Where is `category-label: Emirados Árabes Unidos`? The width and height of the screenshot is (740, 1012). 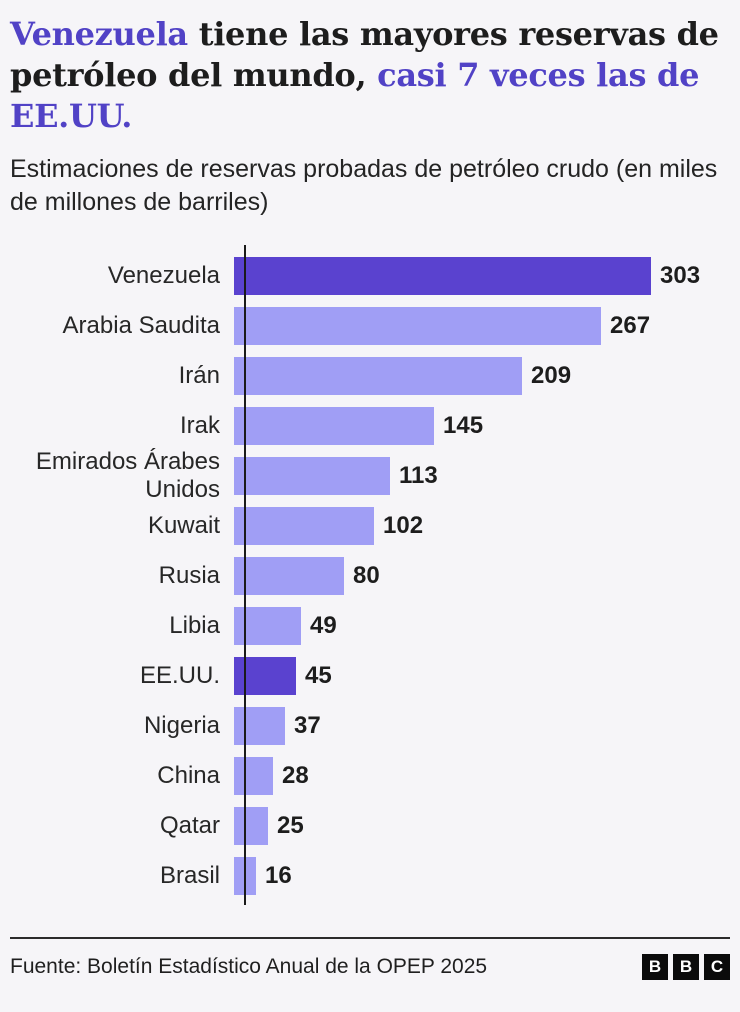 category-label: Emirados Árabes Unidos is located at coordinates (127, 475).